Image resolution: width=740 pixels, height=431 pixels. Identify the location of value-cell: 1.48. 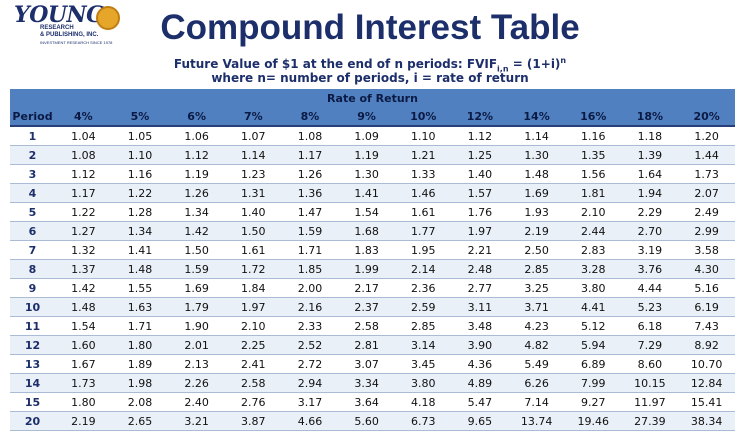
(140, 269).